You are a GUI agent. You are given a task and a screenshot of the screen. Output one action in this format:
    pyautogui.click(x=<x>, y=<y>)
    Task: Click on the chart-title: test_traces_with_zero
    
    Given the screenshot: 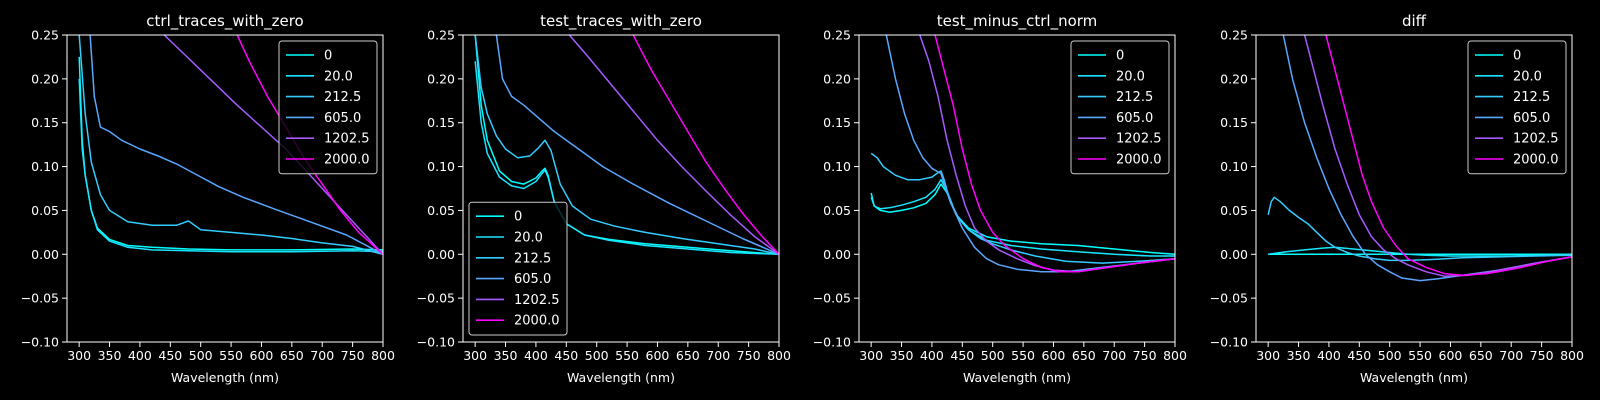 What is the action you would take?
    pyautogui.click(x=621, y=21)
    